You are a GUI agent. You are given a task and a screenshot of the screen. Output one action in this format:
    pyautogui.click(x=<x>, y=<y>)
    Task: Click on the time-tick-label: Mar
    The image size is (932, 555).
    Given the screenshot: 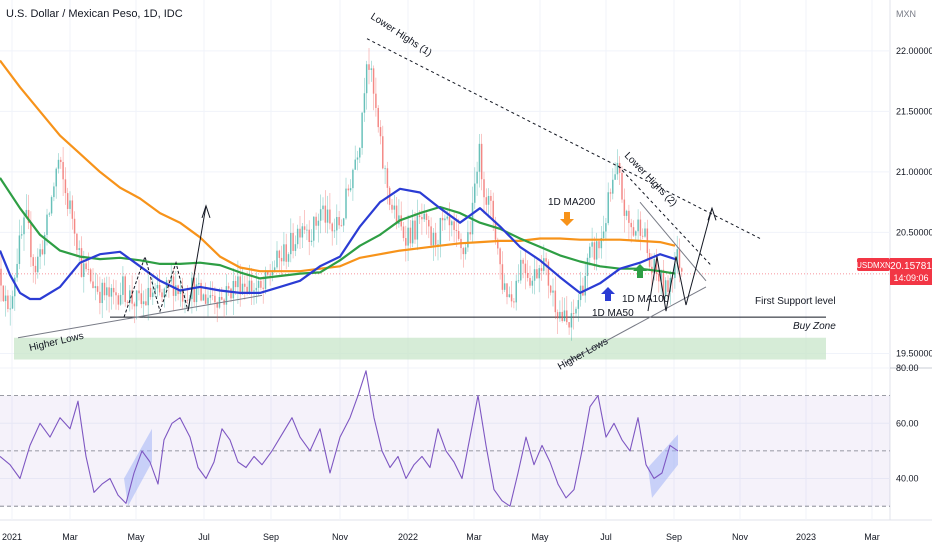 What is the action you would take?
    pyautogui.click(x=474, y=537)
    